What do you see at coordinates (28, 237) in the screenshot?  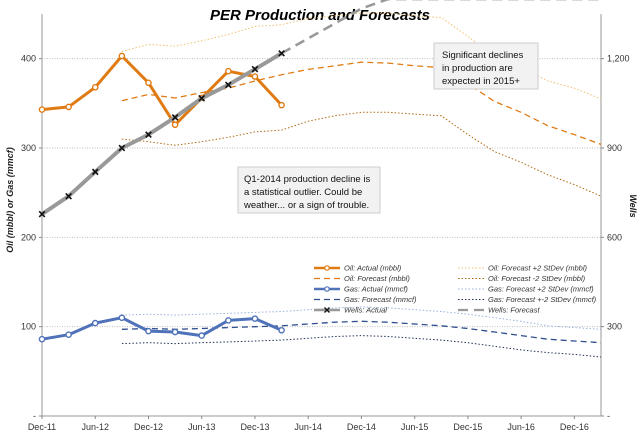 I see `left-tick-label: 200` at bounding box center [28, 237].